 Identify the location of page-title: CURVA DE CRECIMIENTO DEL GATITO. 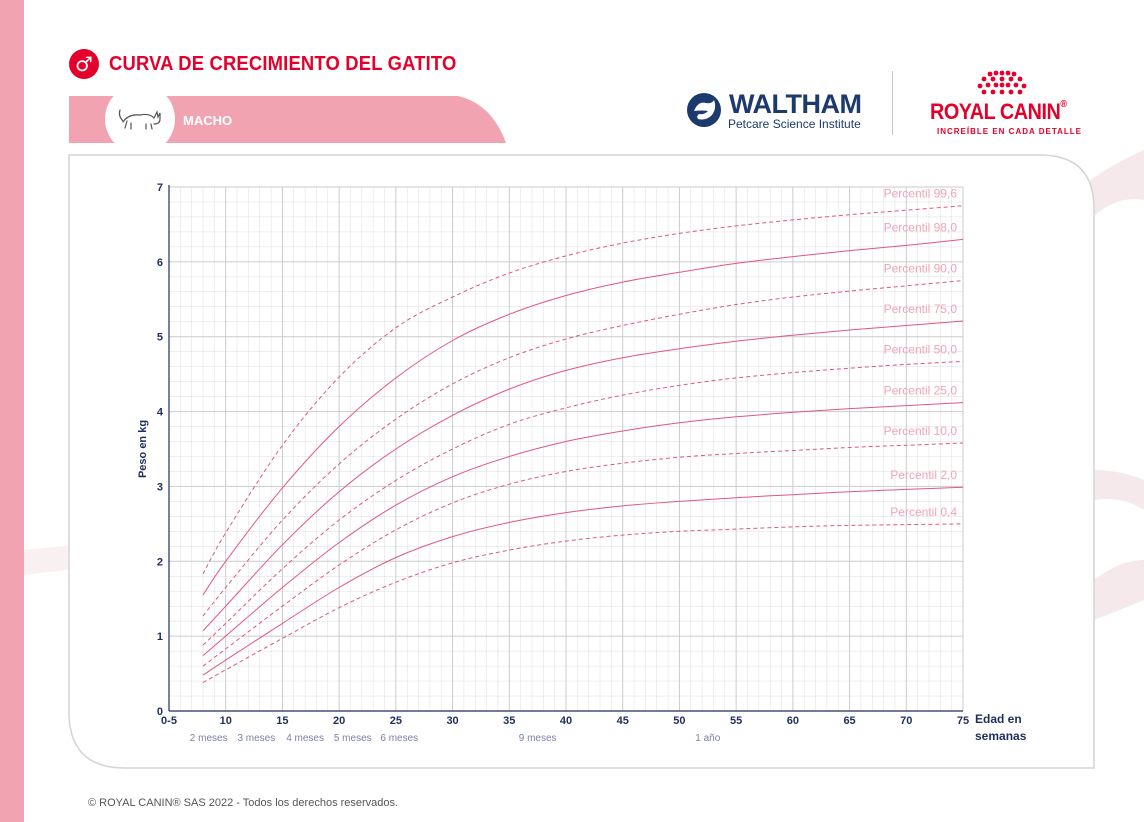
(283, 63).